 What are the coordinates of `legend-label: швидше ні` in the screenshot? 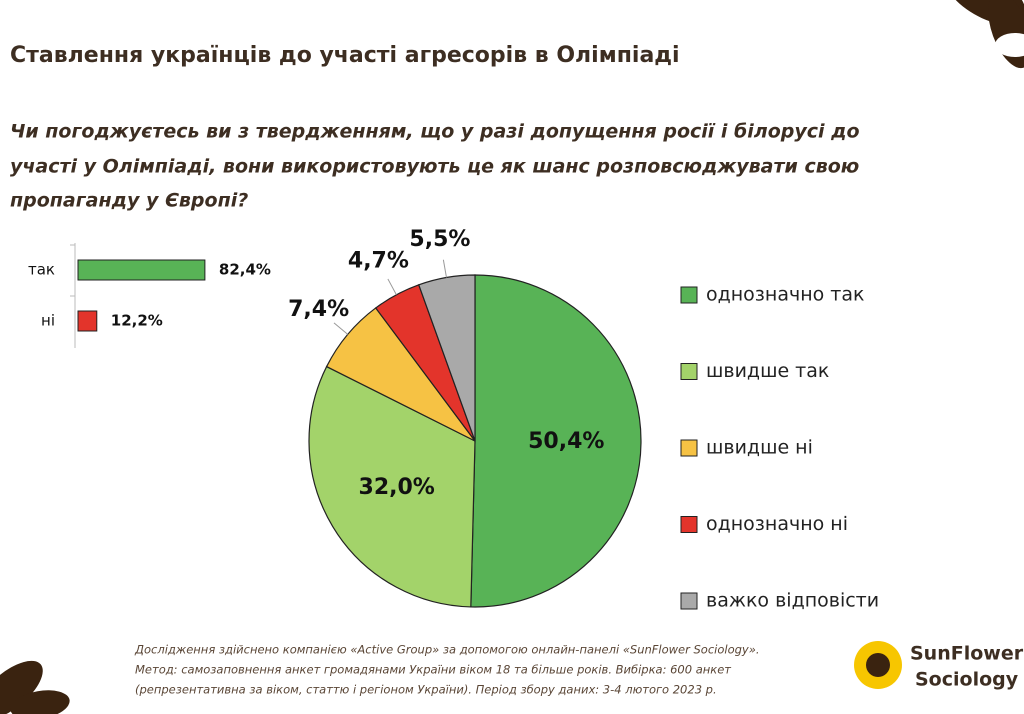 It's located at (759, 448).